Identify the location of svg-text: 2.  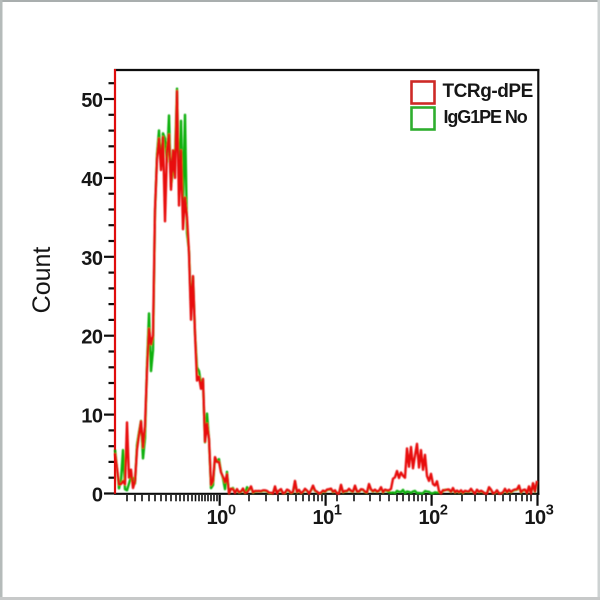
(444, 511).